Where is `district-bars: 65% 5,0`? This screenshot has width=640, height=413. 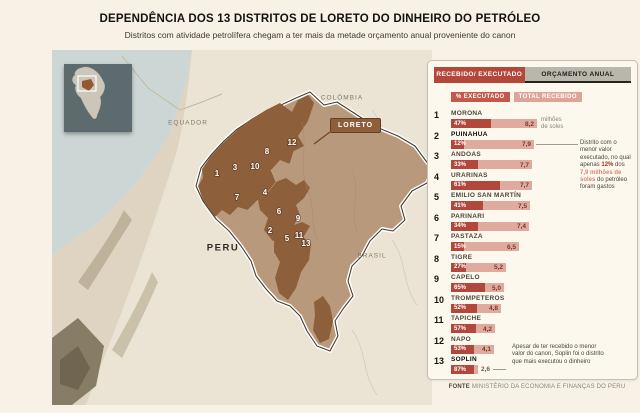 district-bars: 65% 5,0 is located at coordinates (541, 287).